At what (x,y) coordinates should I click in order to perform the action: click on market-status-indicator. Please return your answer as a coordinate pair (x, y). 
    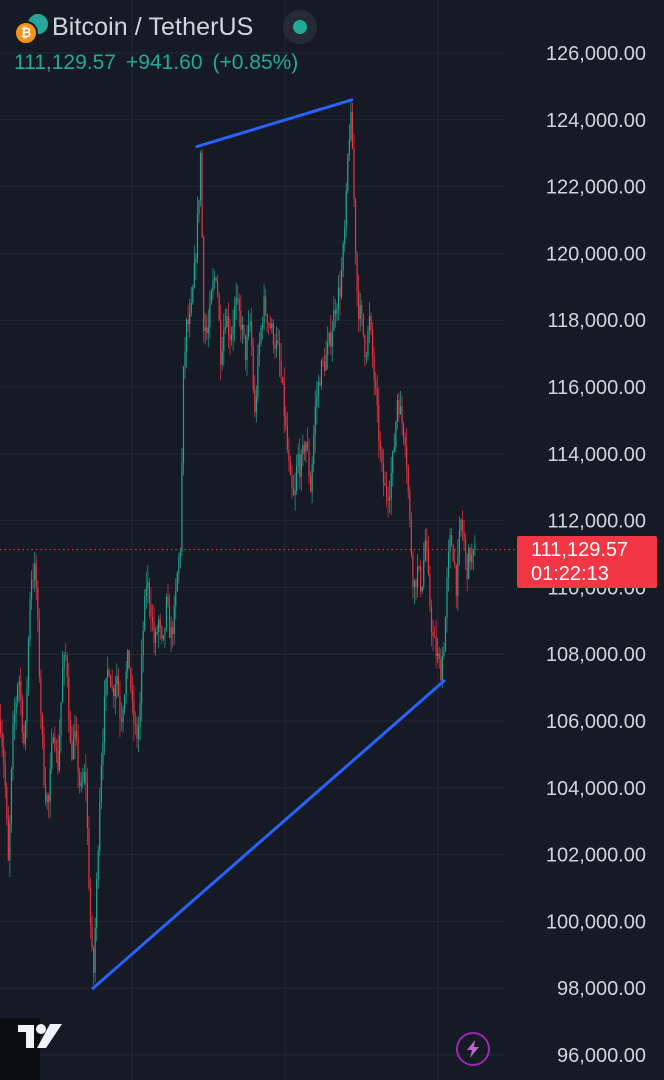
    Looking at the image, I should click on (300, 27).